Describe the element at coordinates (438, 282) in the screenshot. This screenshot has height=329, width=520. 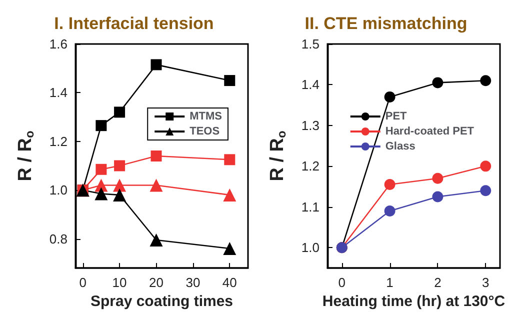
I see `x-tick-label: 2` at that location.